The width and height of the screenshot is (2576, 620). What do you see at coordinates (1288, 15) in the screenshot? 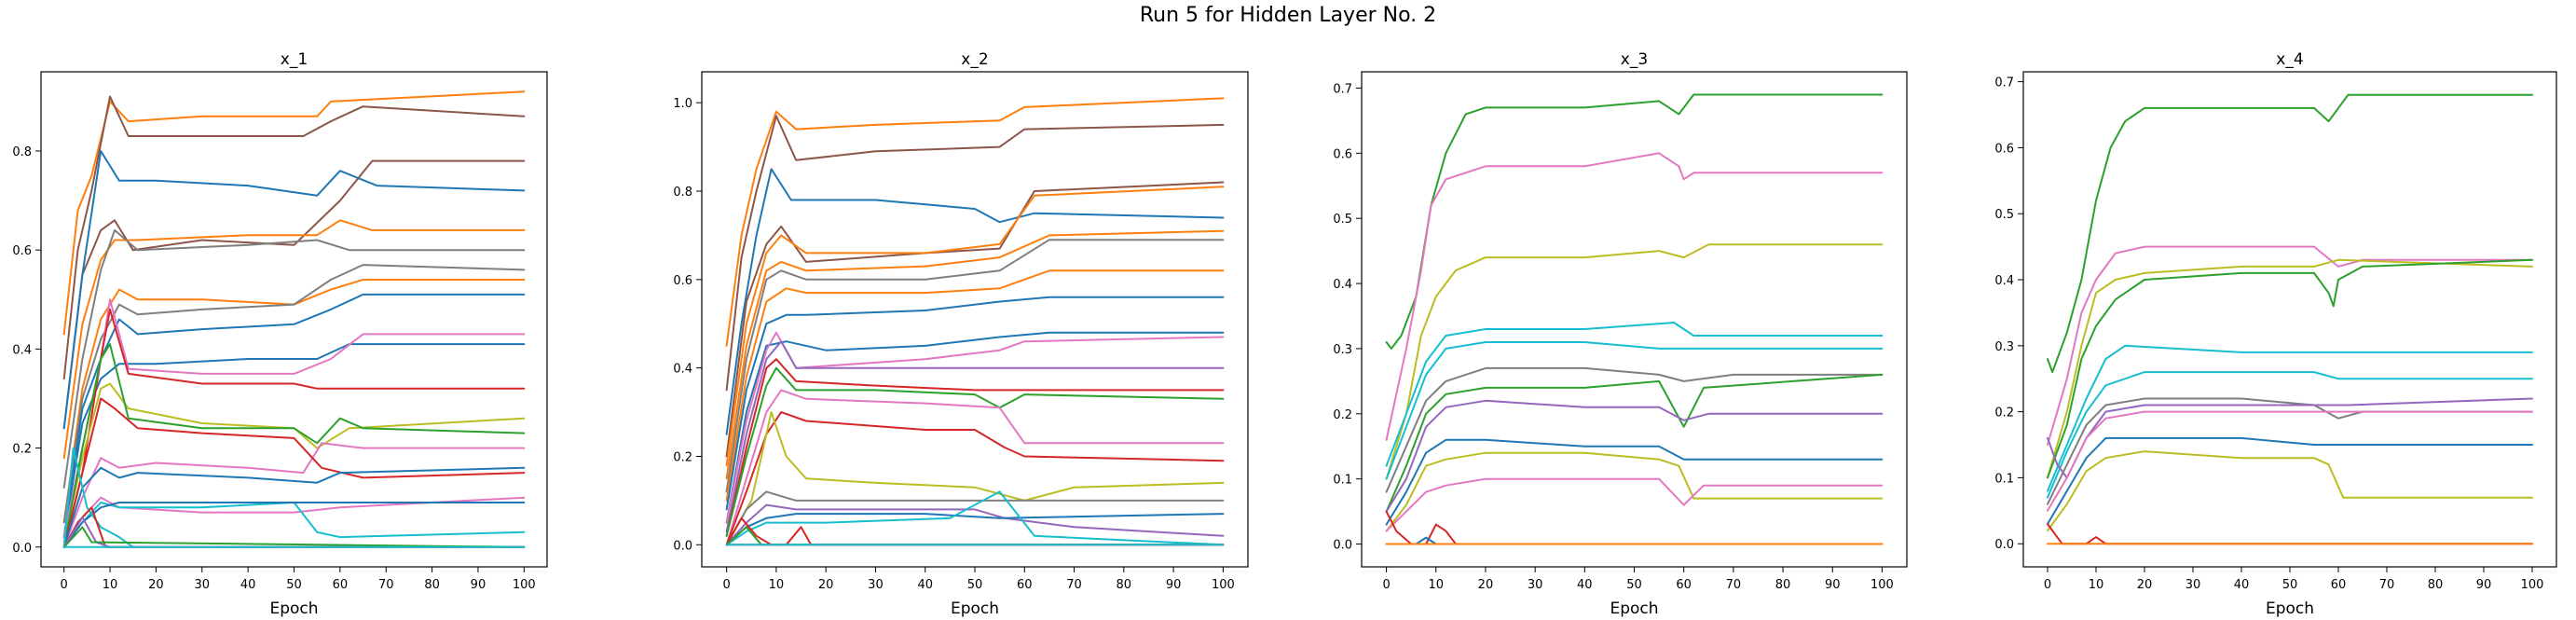
I see `figure-title: Run 5 for Hidden Layer No. 2` at bounding box center [1288, 15].